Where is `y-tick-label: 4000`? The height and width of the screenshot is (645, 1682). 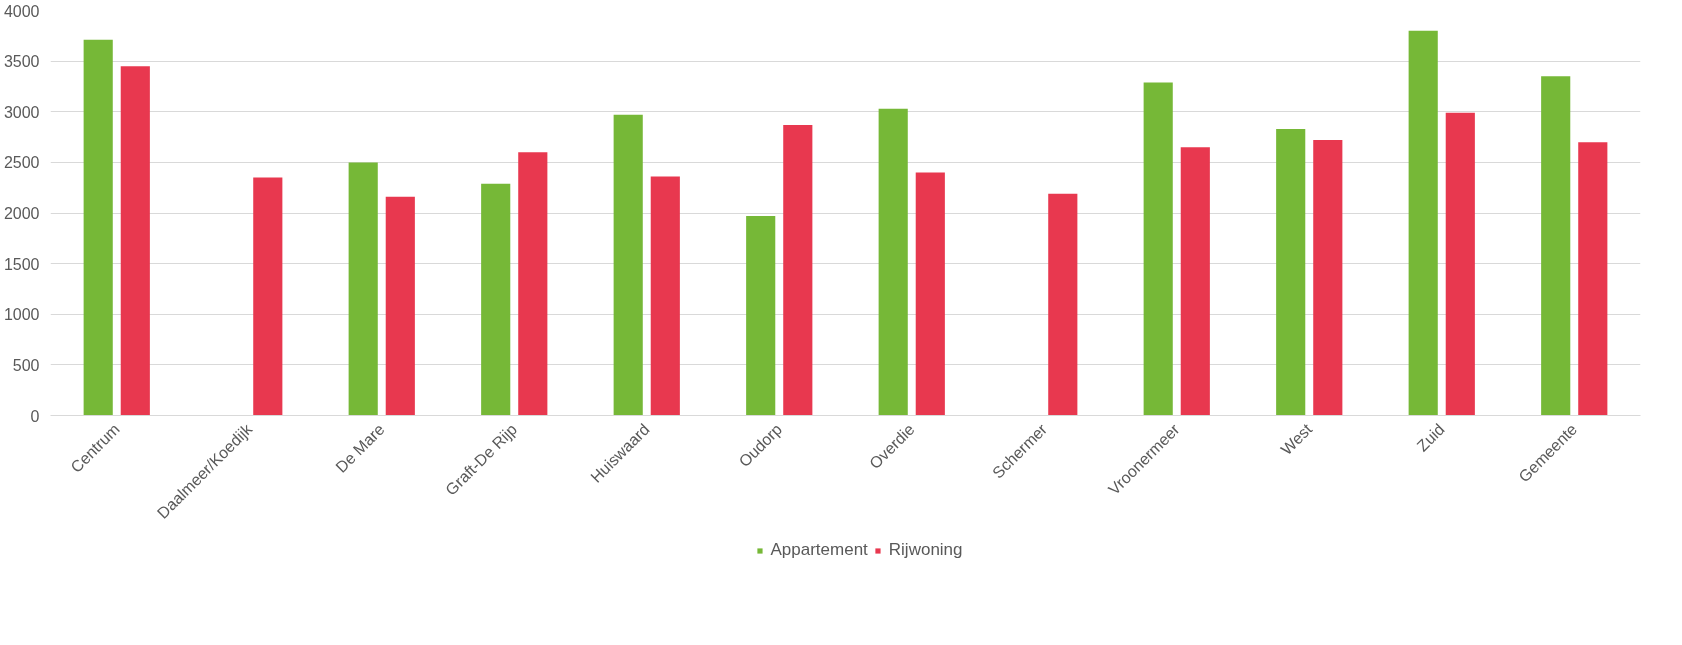 y-tick-label: 4000 is located at coordinates (21, 11).